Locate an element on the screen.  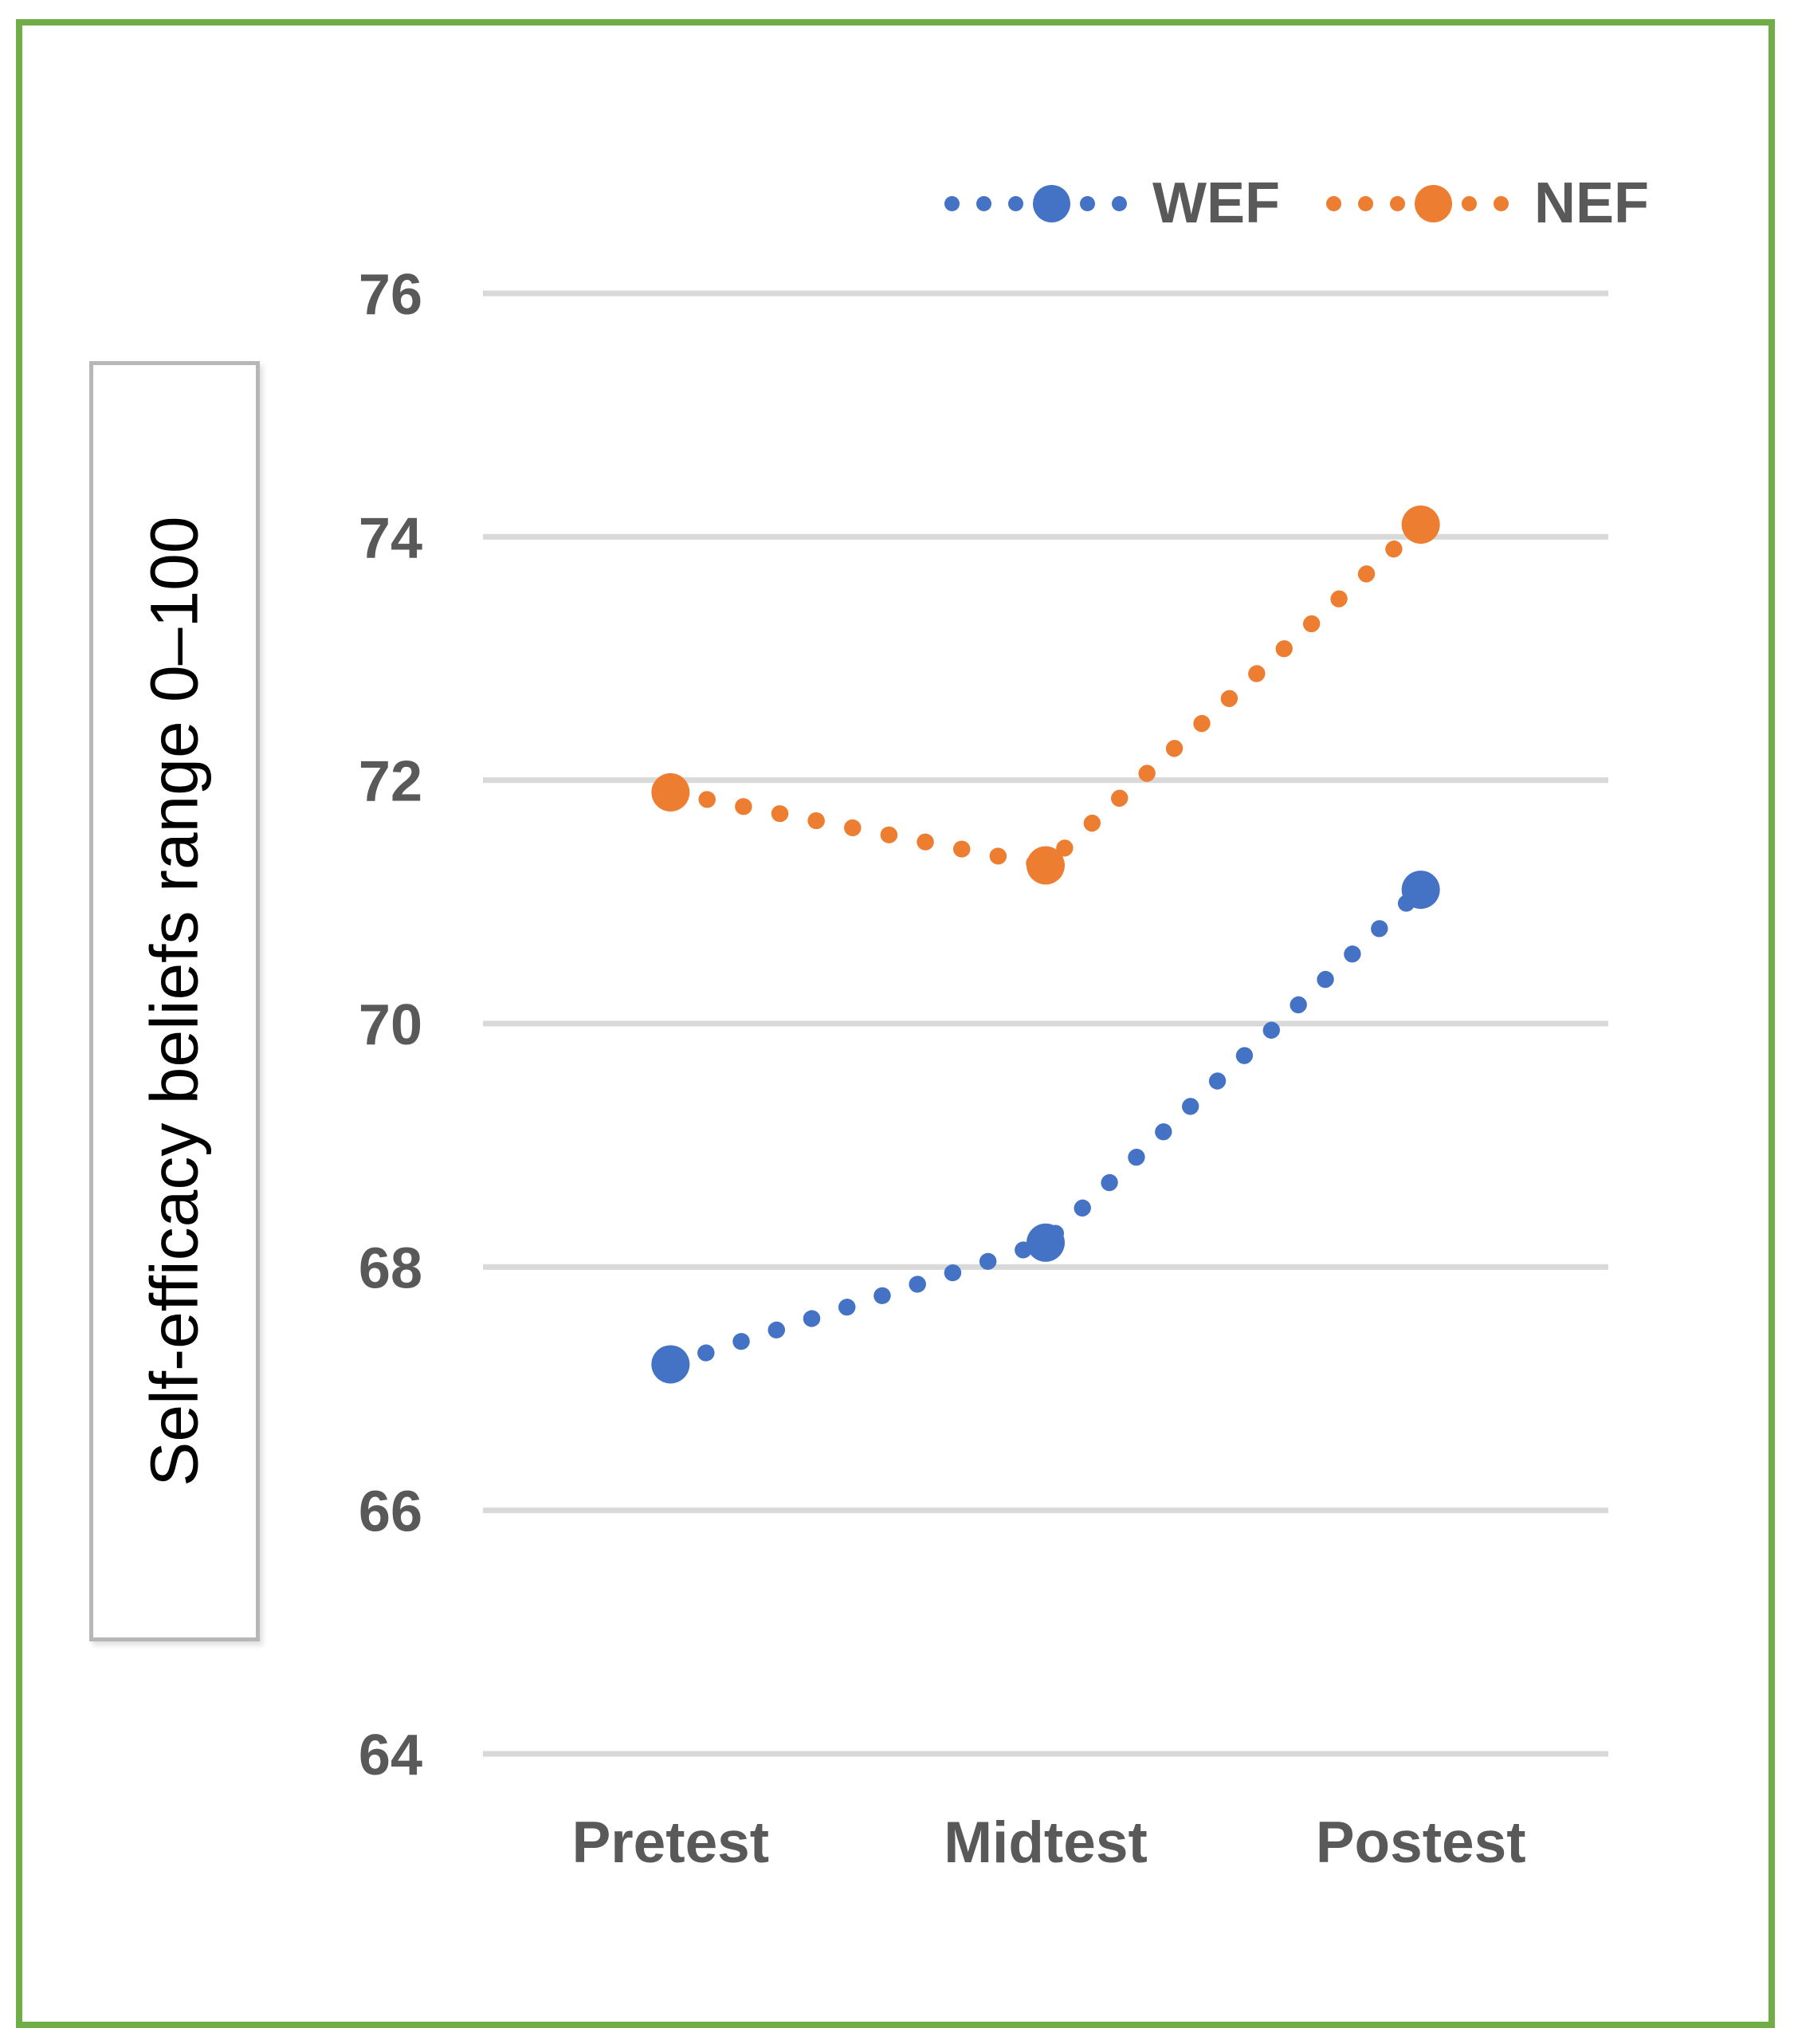
x-axis-label-pretest: Pretest is located at coordinates (671, 1842).